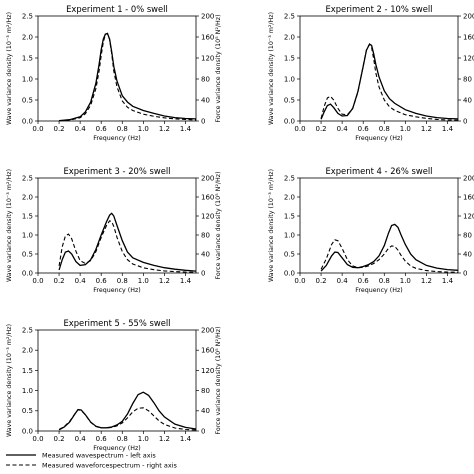 The image size is (474, 474). Describe the element at coordinates (116, 171) in the screenshot. I see `panel-title: Experiment 3 - 20% swell` at that location.